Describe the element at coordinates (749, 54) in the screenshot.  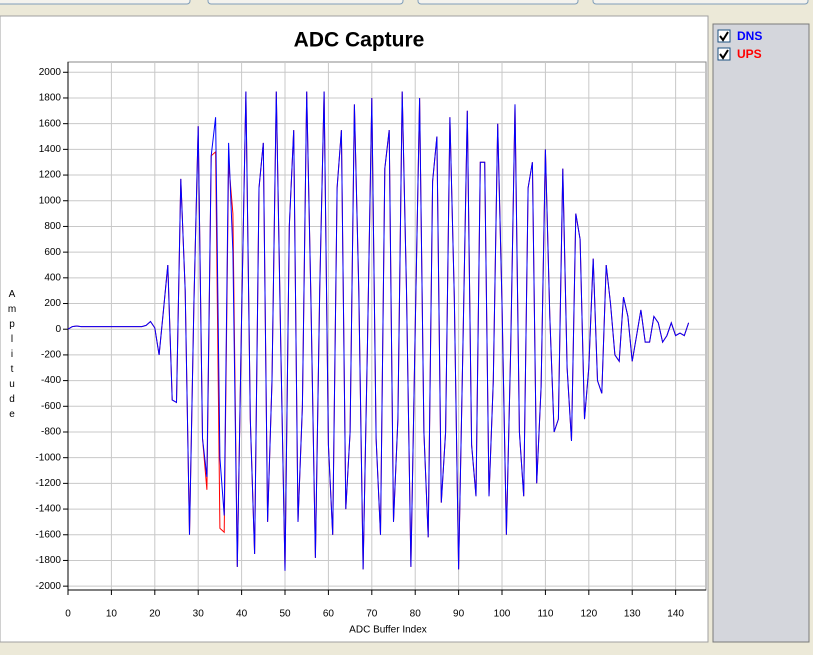
I see `legend-label: UPS` at that location.